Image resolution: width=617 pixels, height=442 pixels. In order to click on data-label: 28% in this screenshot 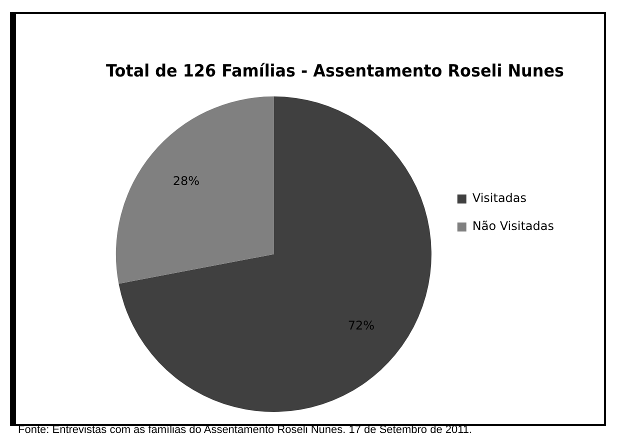, I will do `click(186, 181)`.